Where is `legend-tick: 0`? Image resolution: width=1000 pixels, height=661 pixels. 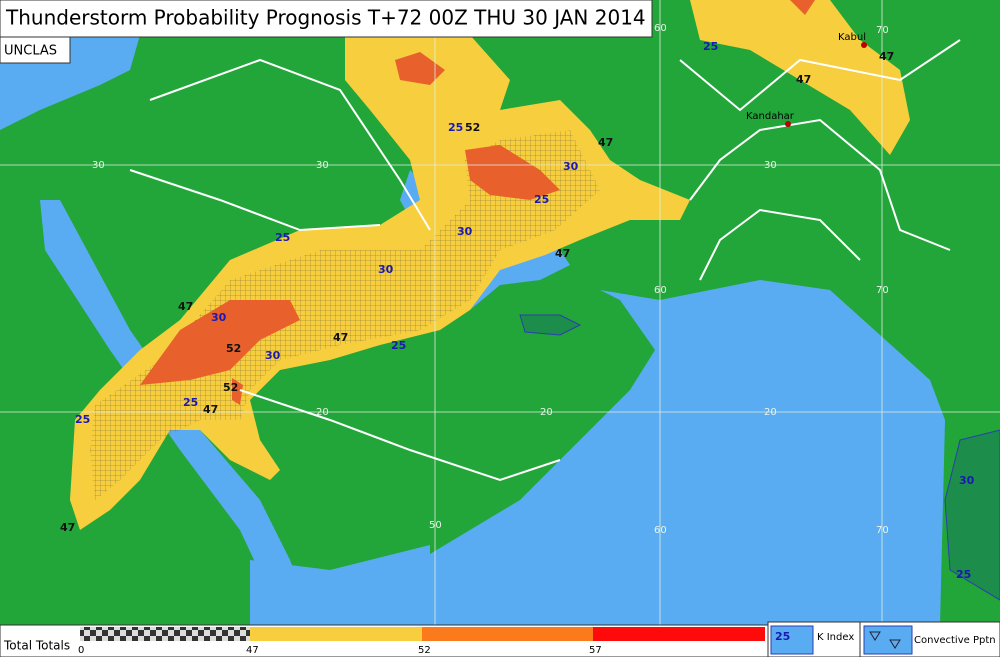 legend-tick: 0 is located at coordinates (81, 650).